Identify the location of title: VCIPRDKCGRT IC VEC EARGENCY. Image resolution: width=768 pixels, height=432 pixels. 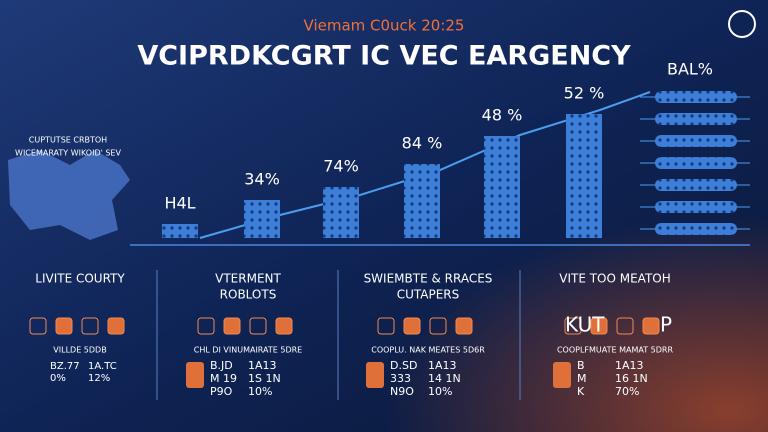
(384, 56).